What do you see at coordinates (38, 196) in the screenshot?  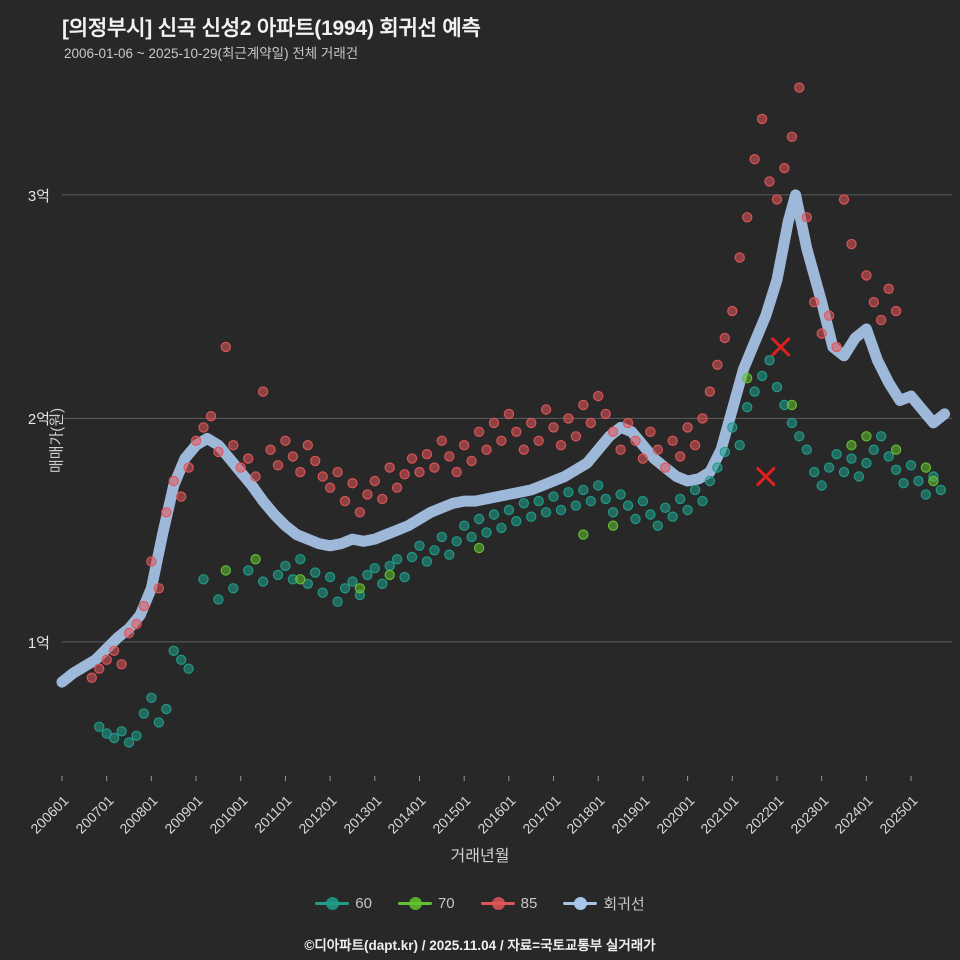 I see `y-axis-tick-label: 3억` at bounding box center [38, 196].